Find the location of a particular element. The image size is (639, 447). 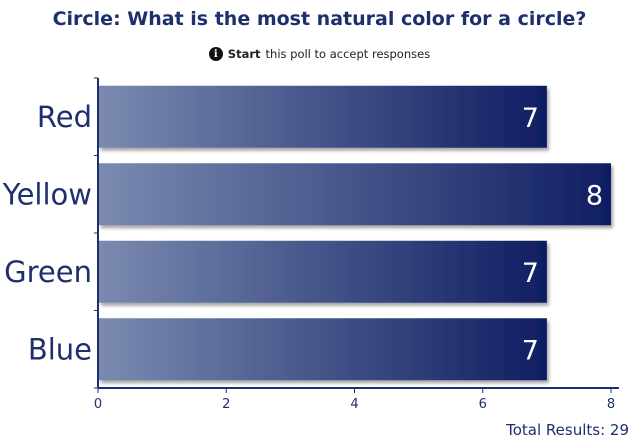

category-label: Green is located at coordinates (48, 272).